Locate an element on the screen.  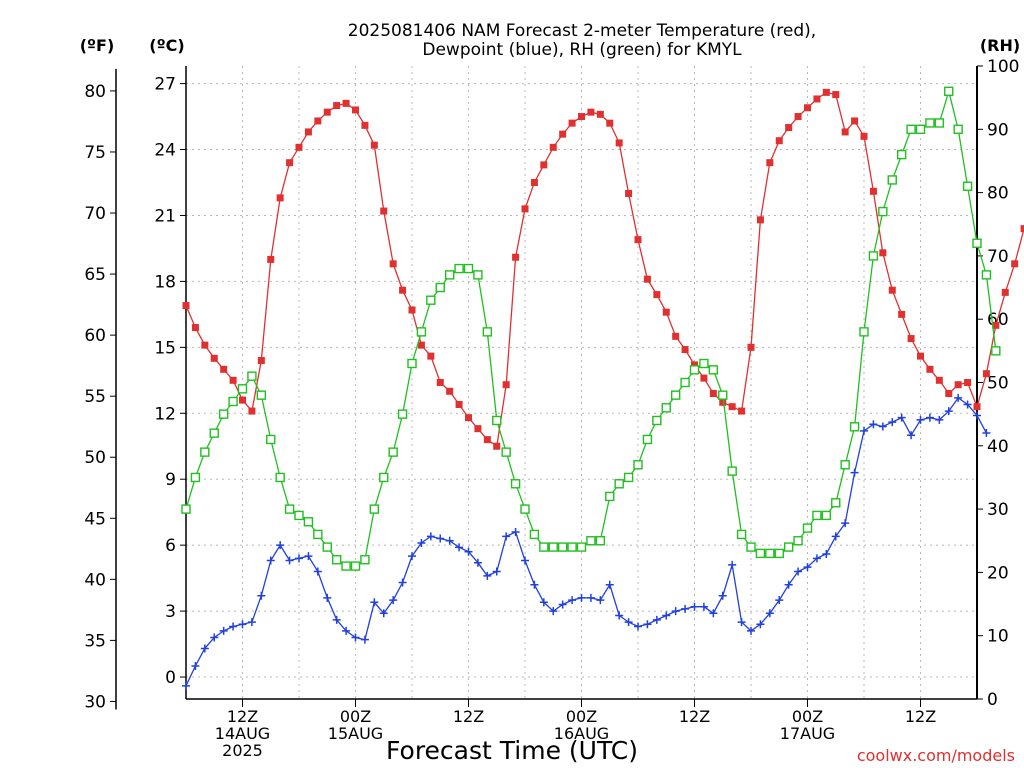
tick-label-rh: 80 is located at coordinates (998, 194).